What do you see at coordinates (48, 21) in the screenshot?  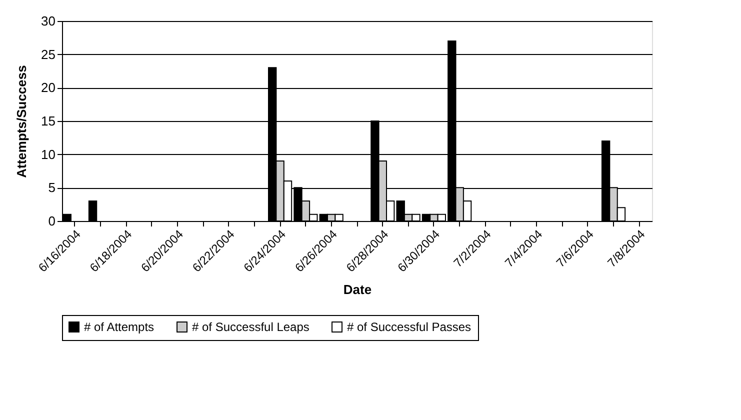 I see `y-tick-label: 30` at bounding box center [48, 21].